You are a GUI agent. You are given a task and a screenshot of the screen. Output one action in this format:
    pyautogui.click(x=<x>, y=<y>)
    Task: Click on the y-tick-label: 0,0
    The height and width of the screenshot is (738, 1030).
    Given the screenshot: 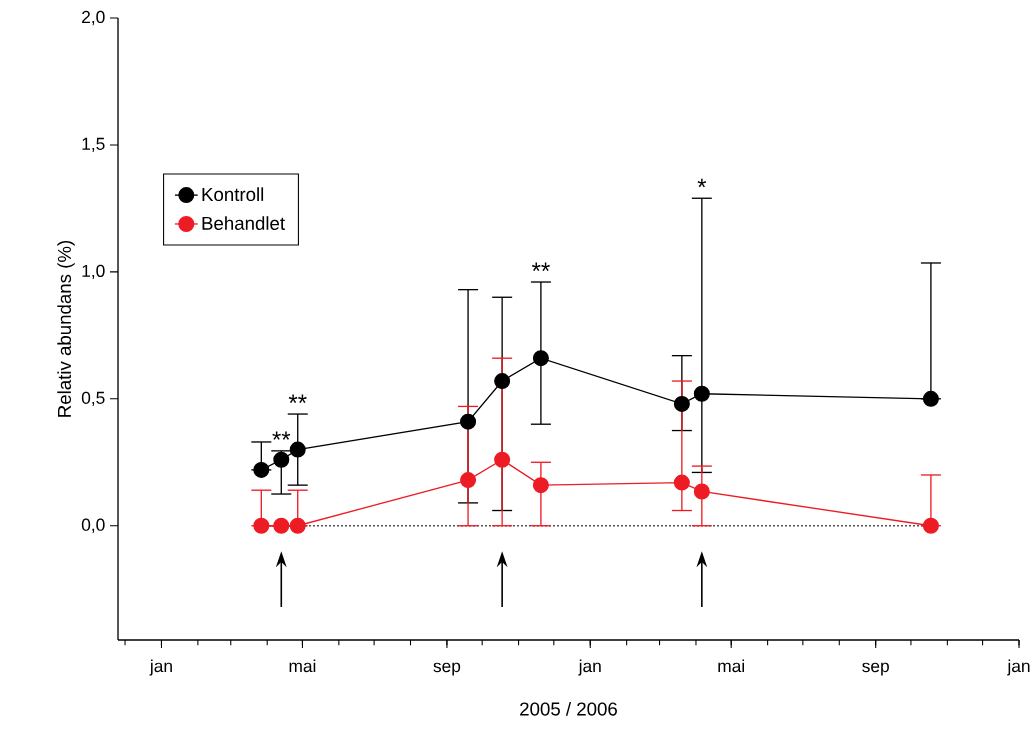 What is the action you would take?
    pyautogui.click(x=93, y=525)
    